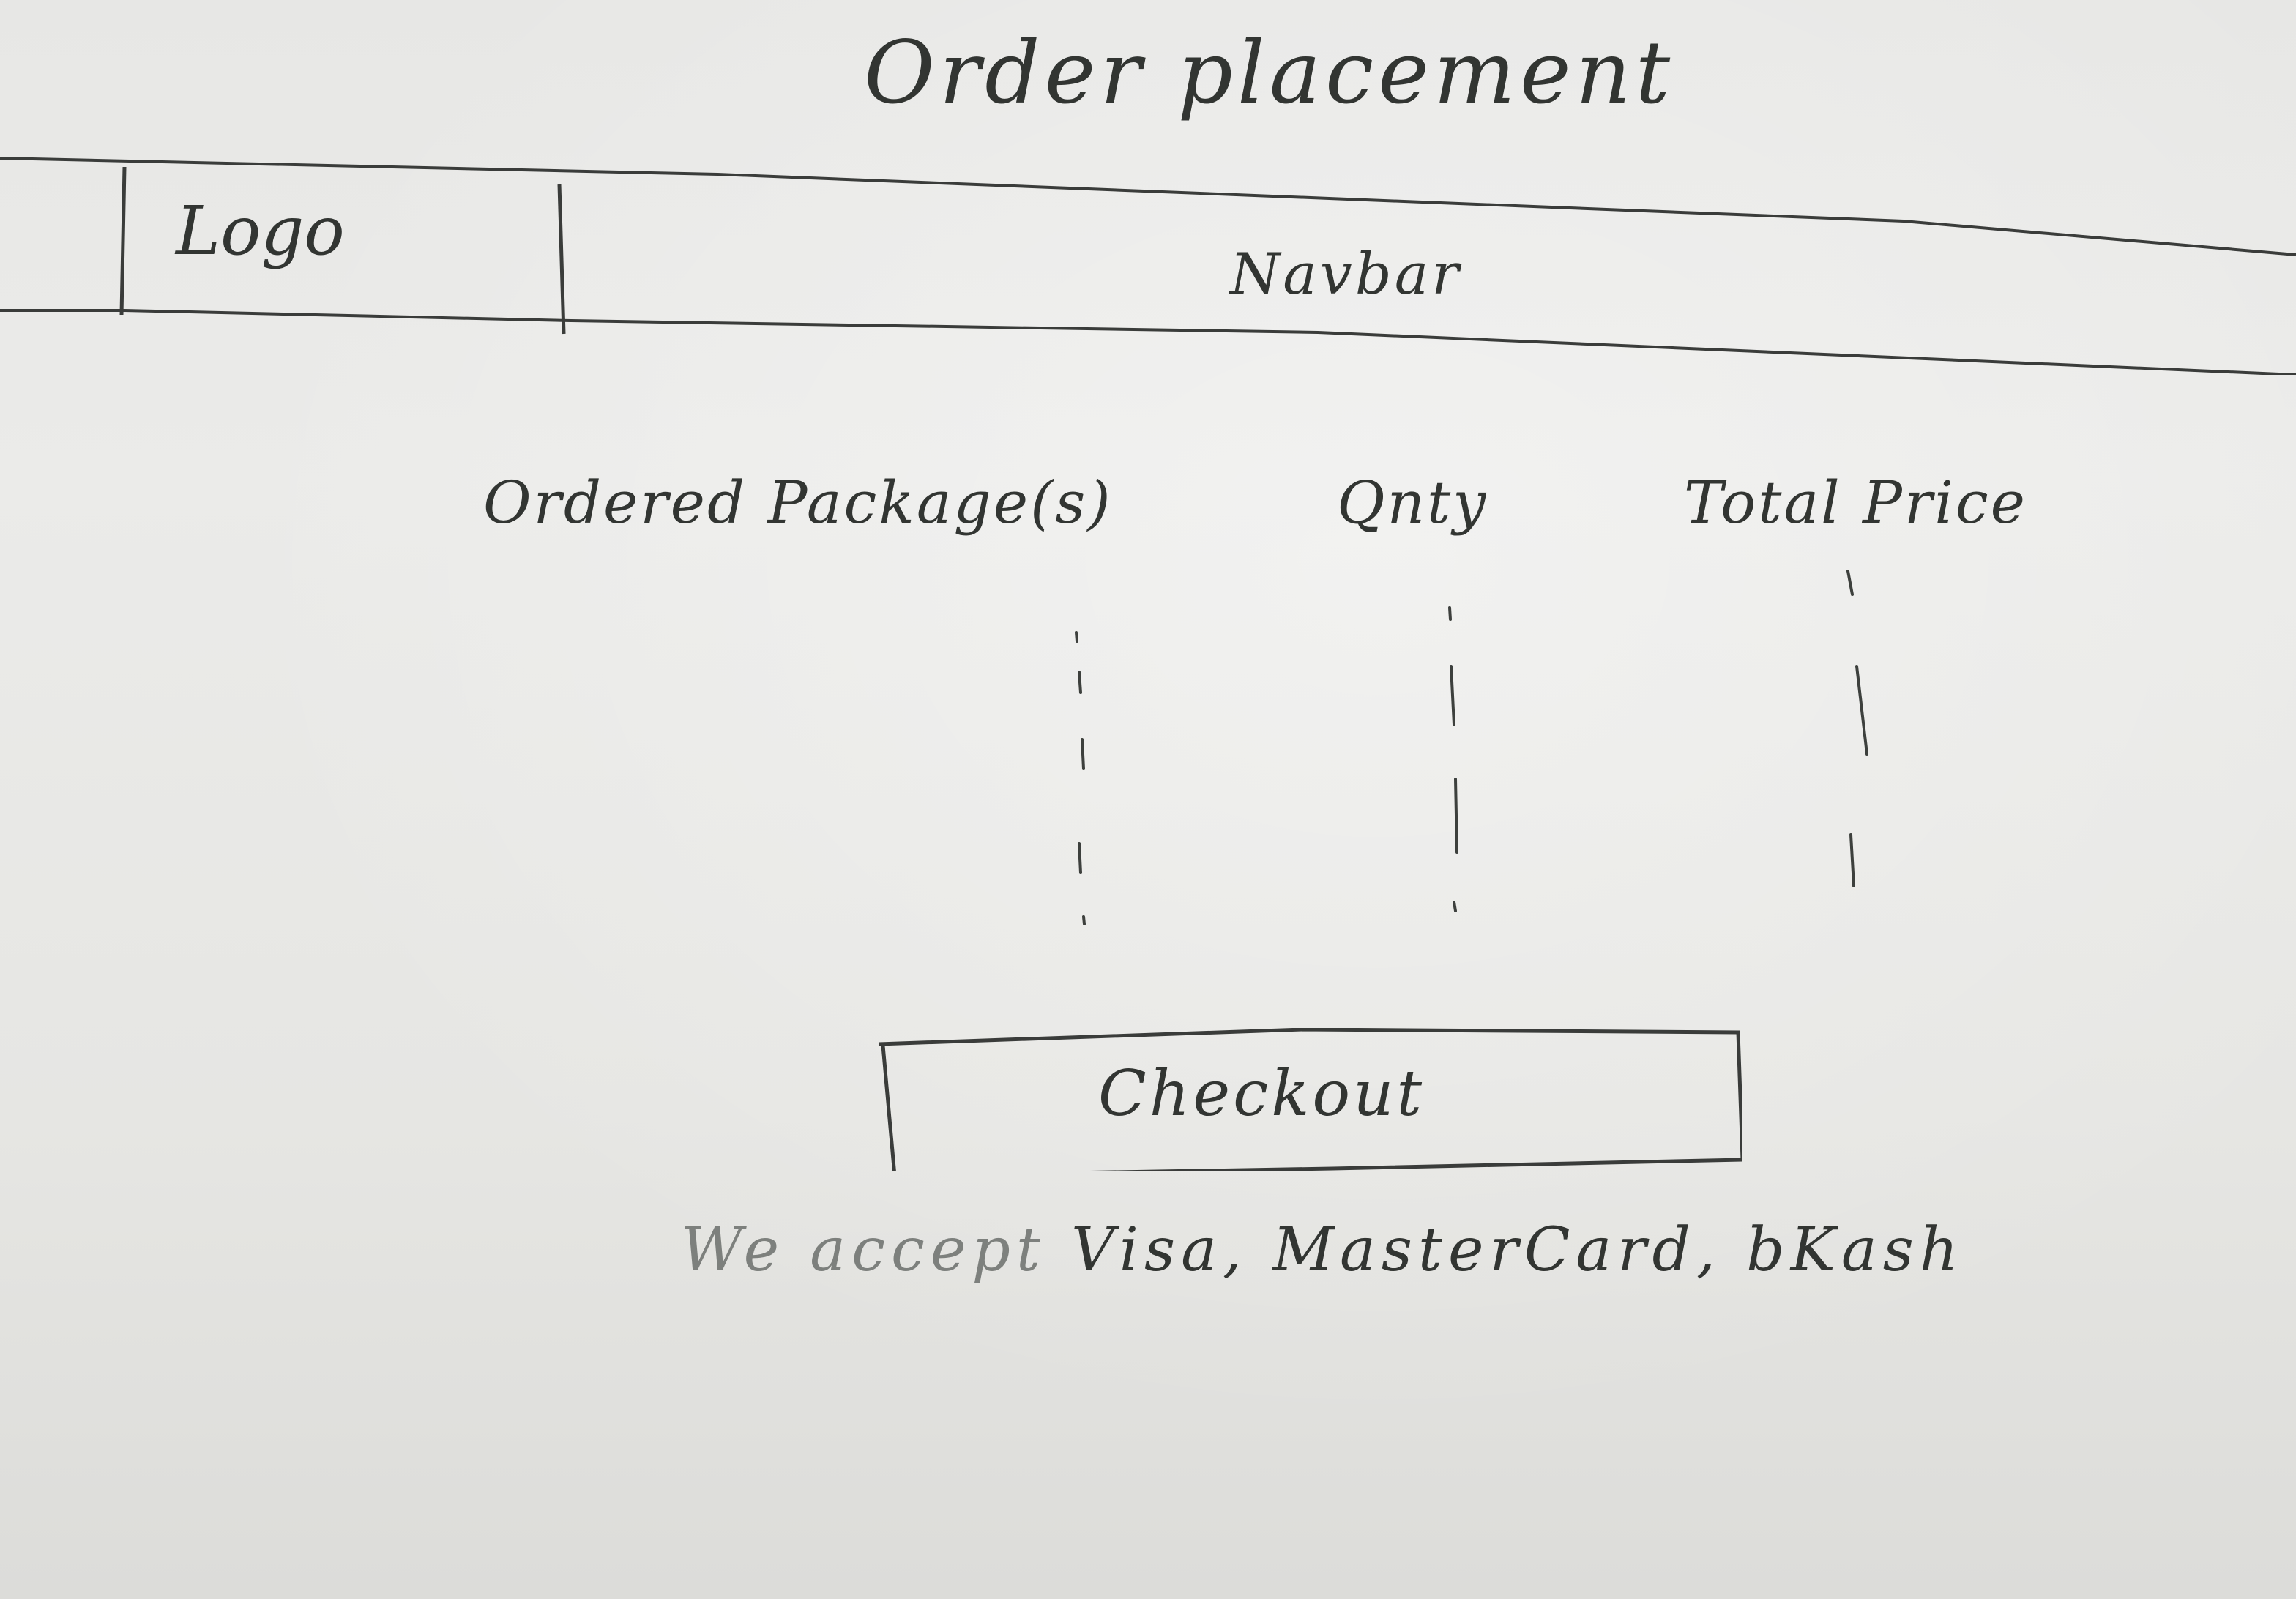 The height and width of the screenshot is (1599, 2296). I want to click on column-header-total-price: Total Price, so click(1855, 503).